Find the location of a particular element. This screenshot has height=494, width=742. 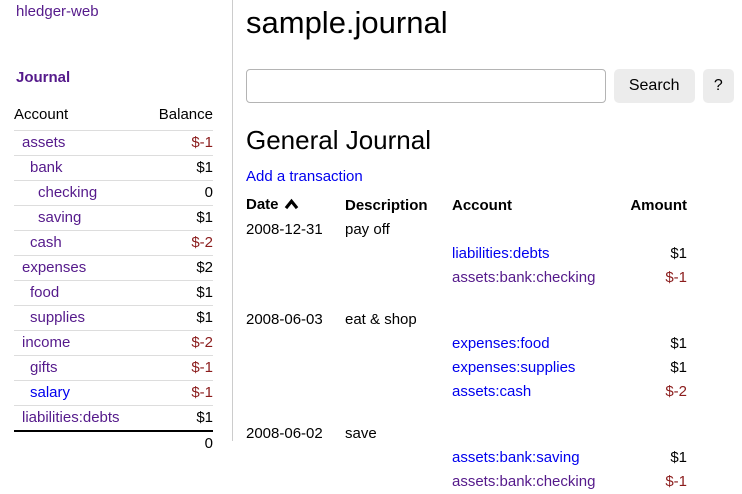

transaction-description: eat & shop is located at coordinates (381, 319).